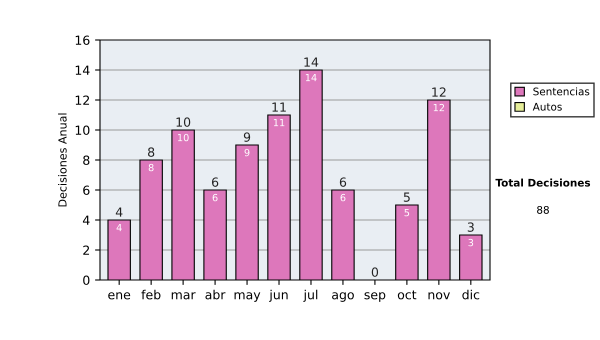  I want to click on x-tick-label: oct, so click(407, 295).